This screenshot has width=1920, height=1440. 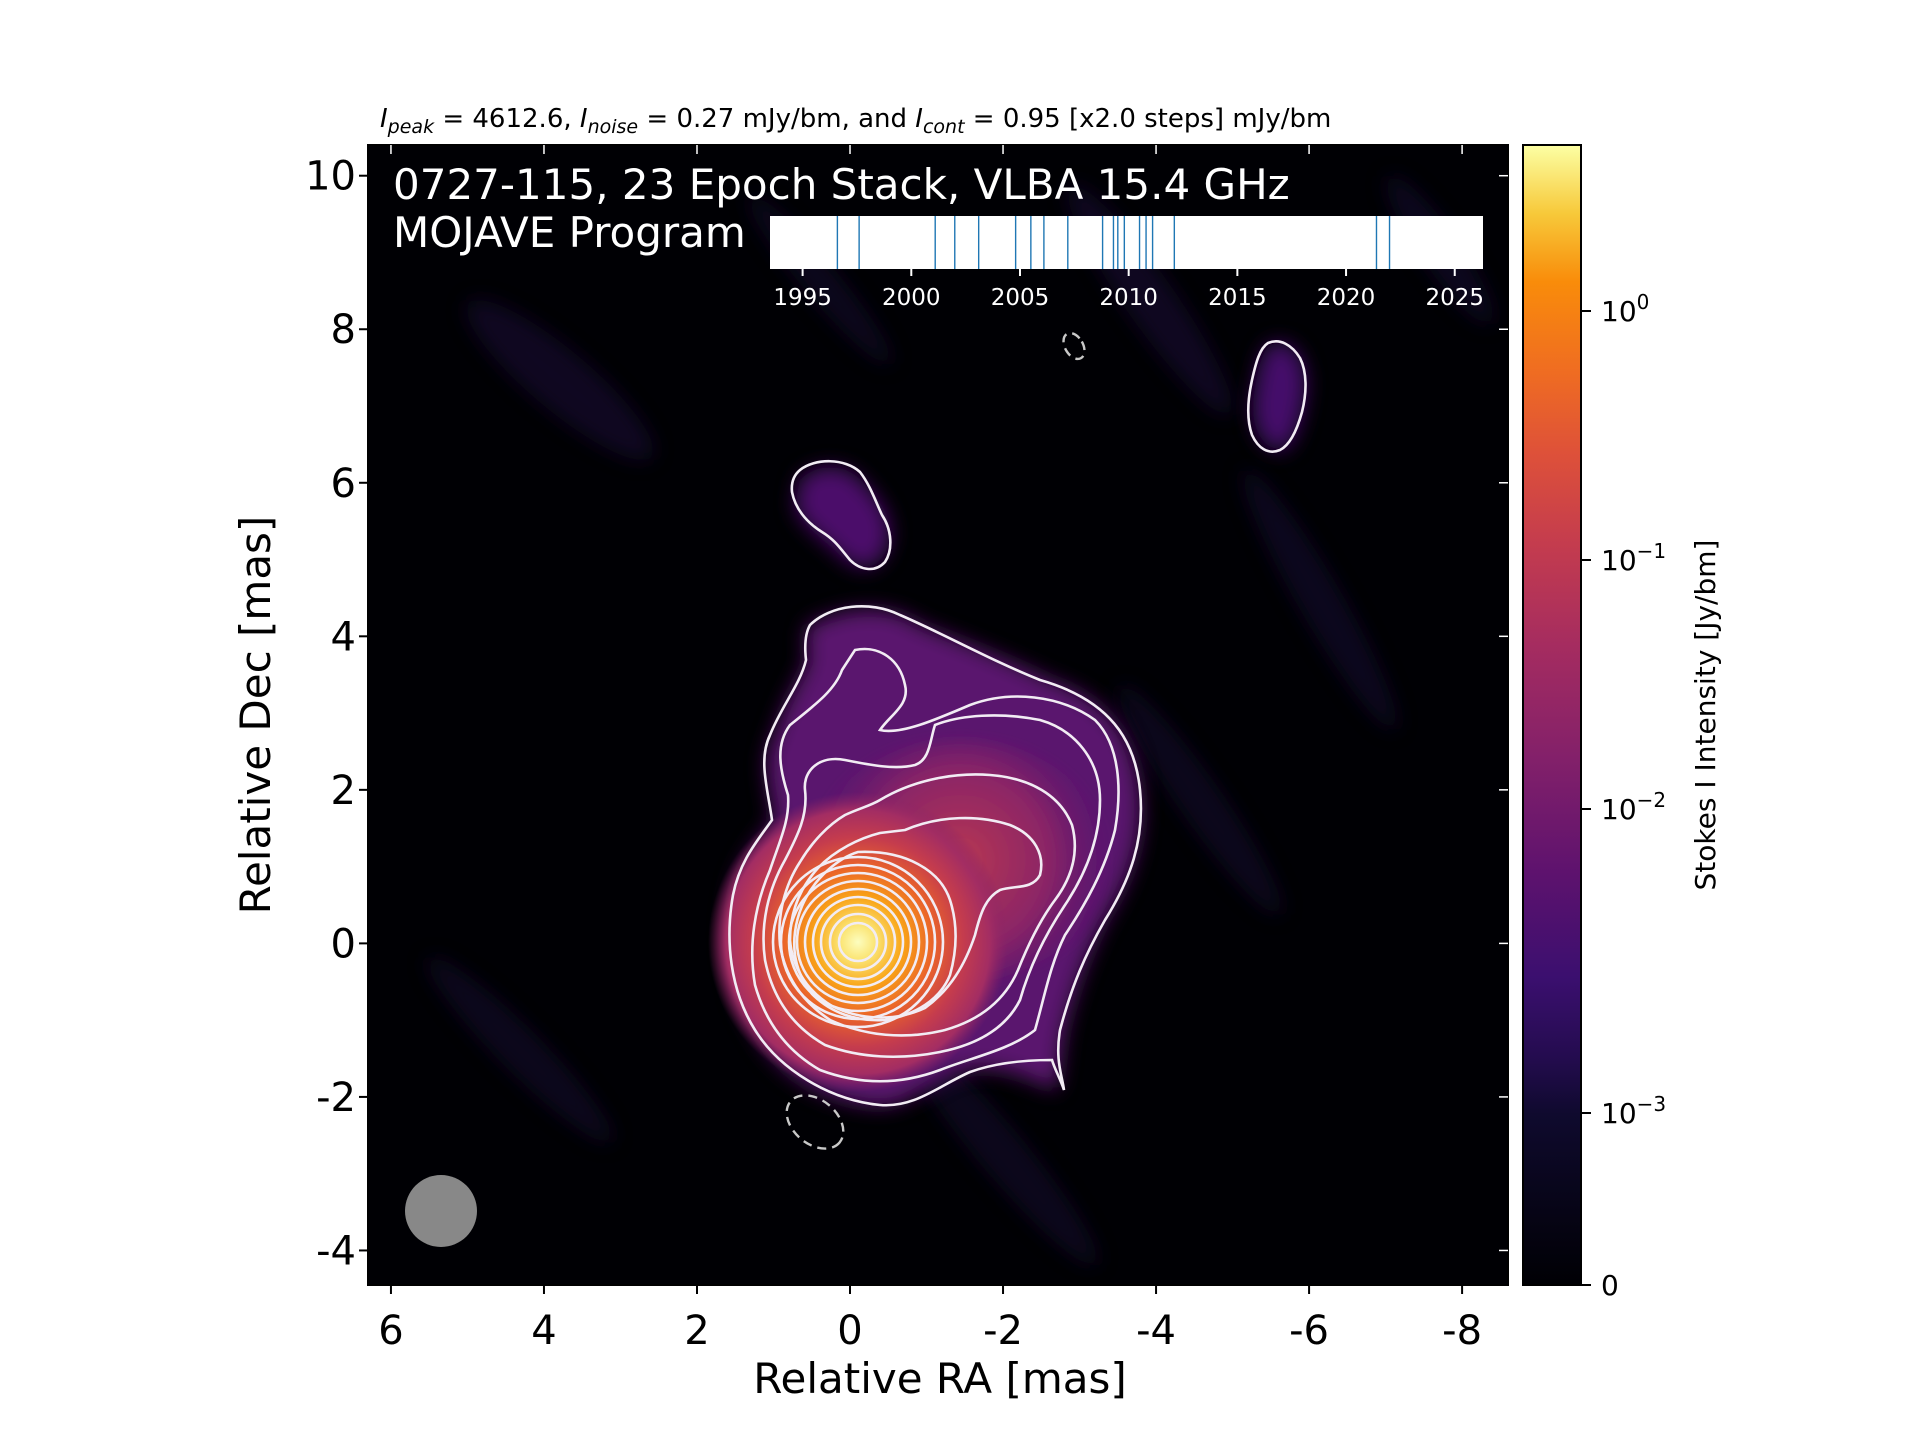 What do you see at coordinates (343, 330) in the screenshot?
I see `y-tick-label: 8` at bounding box center [343, 330].